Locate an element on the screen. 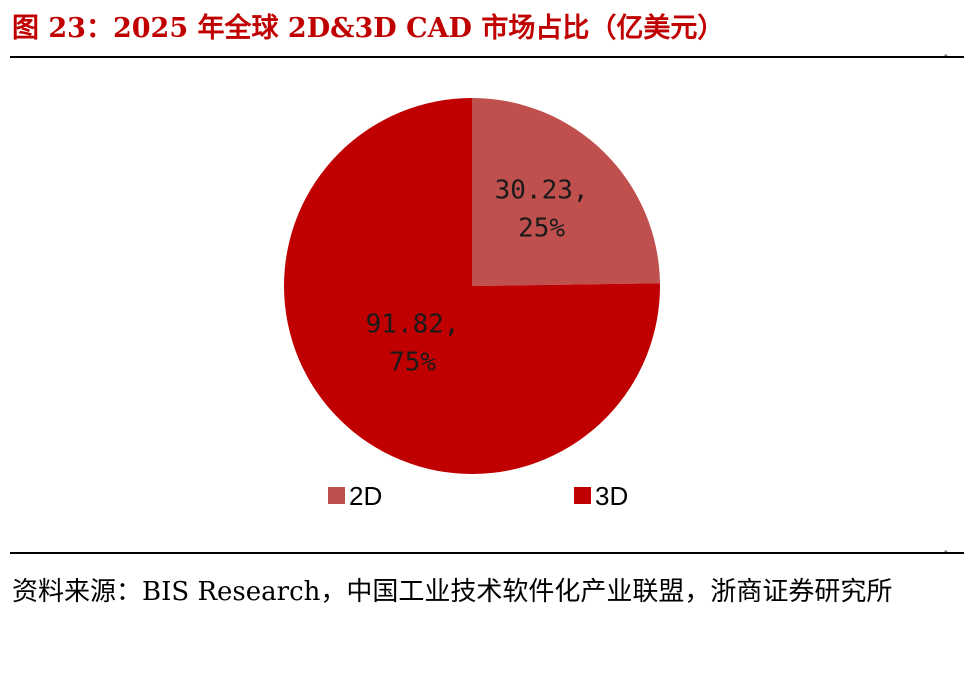 Image resolution: width=979 pixels, height=677 pixels. top-rule-tick: - is located at coordinates (946, 55).